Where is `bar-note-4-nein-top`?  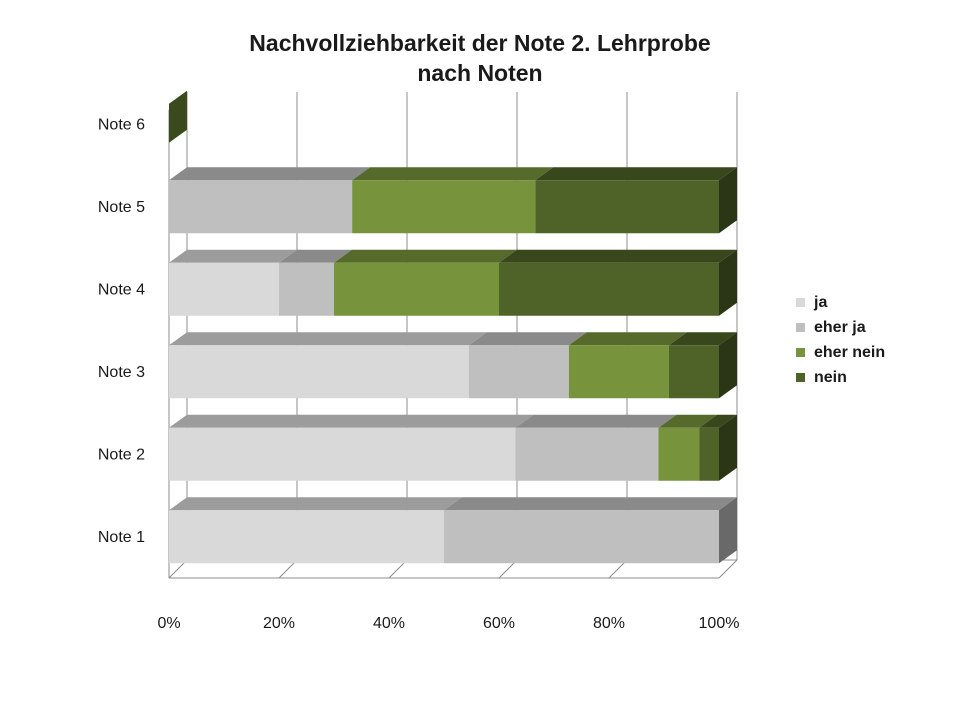
bar-note-4-nein-top is located at coordinates (618, 256).